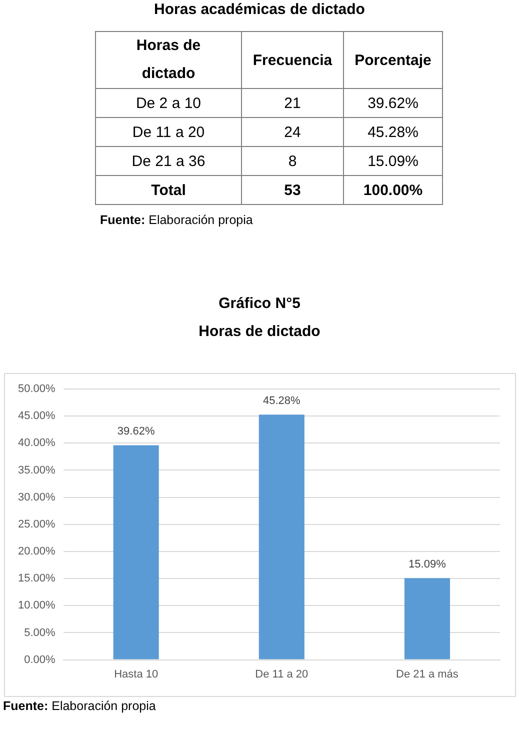 This screenshot has height=752, width=519. I want to click on y-tick-label: 30.00%, so click(37, 497).